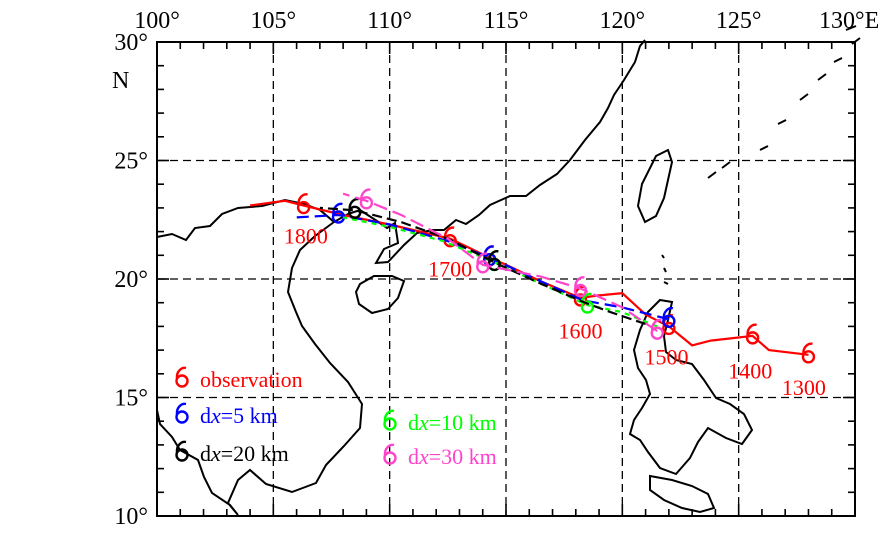 This screenshot has width=892, height=551. What do you see at coordinates (665, 269) in the screenshot?
I see `luzon-strait-islands` at bounding box center [665, 269].